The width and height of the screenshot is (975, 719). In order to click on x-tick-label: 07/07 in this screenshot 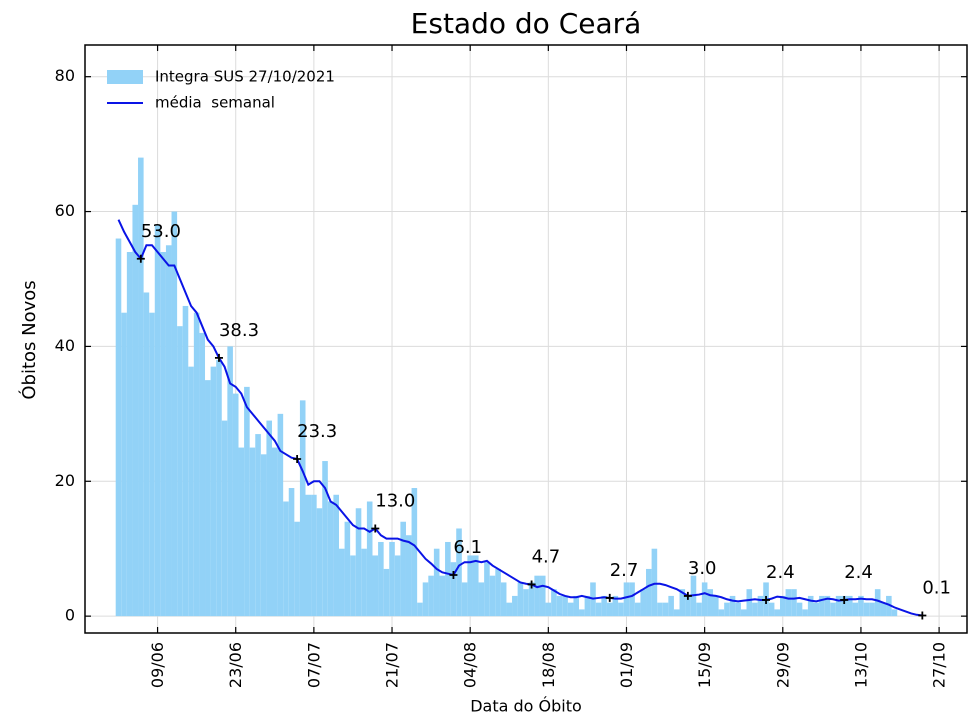, I will do `click(313, 665)`.